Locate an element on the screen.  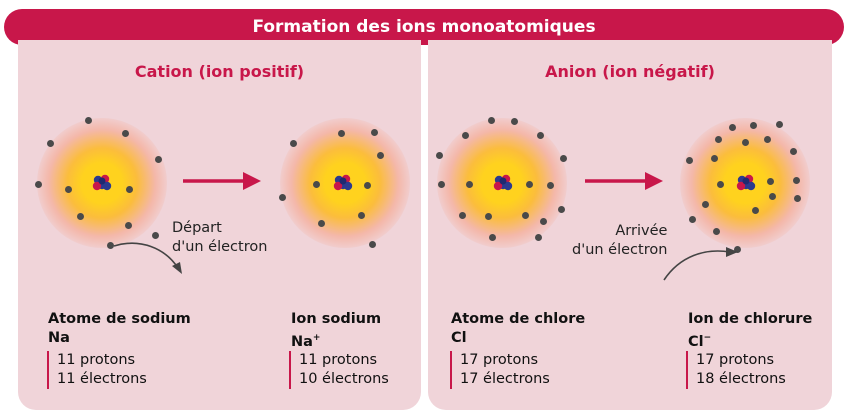
species-symbol: Cl− is located at coordinates (750, 340).